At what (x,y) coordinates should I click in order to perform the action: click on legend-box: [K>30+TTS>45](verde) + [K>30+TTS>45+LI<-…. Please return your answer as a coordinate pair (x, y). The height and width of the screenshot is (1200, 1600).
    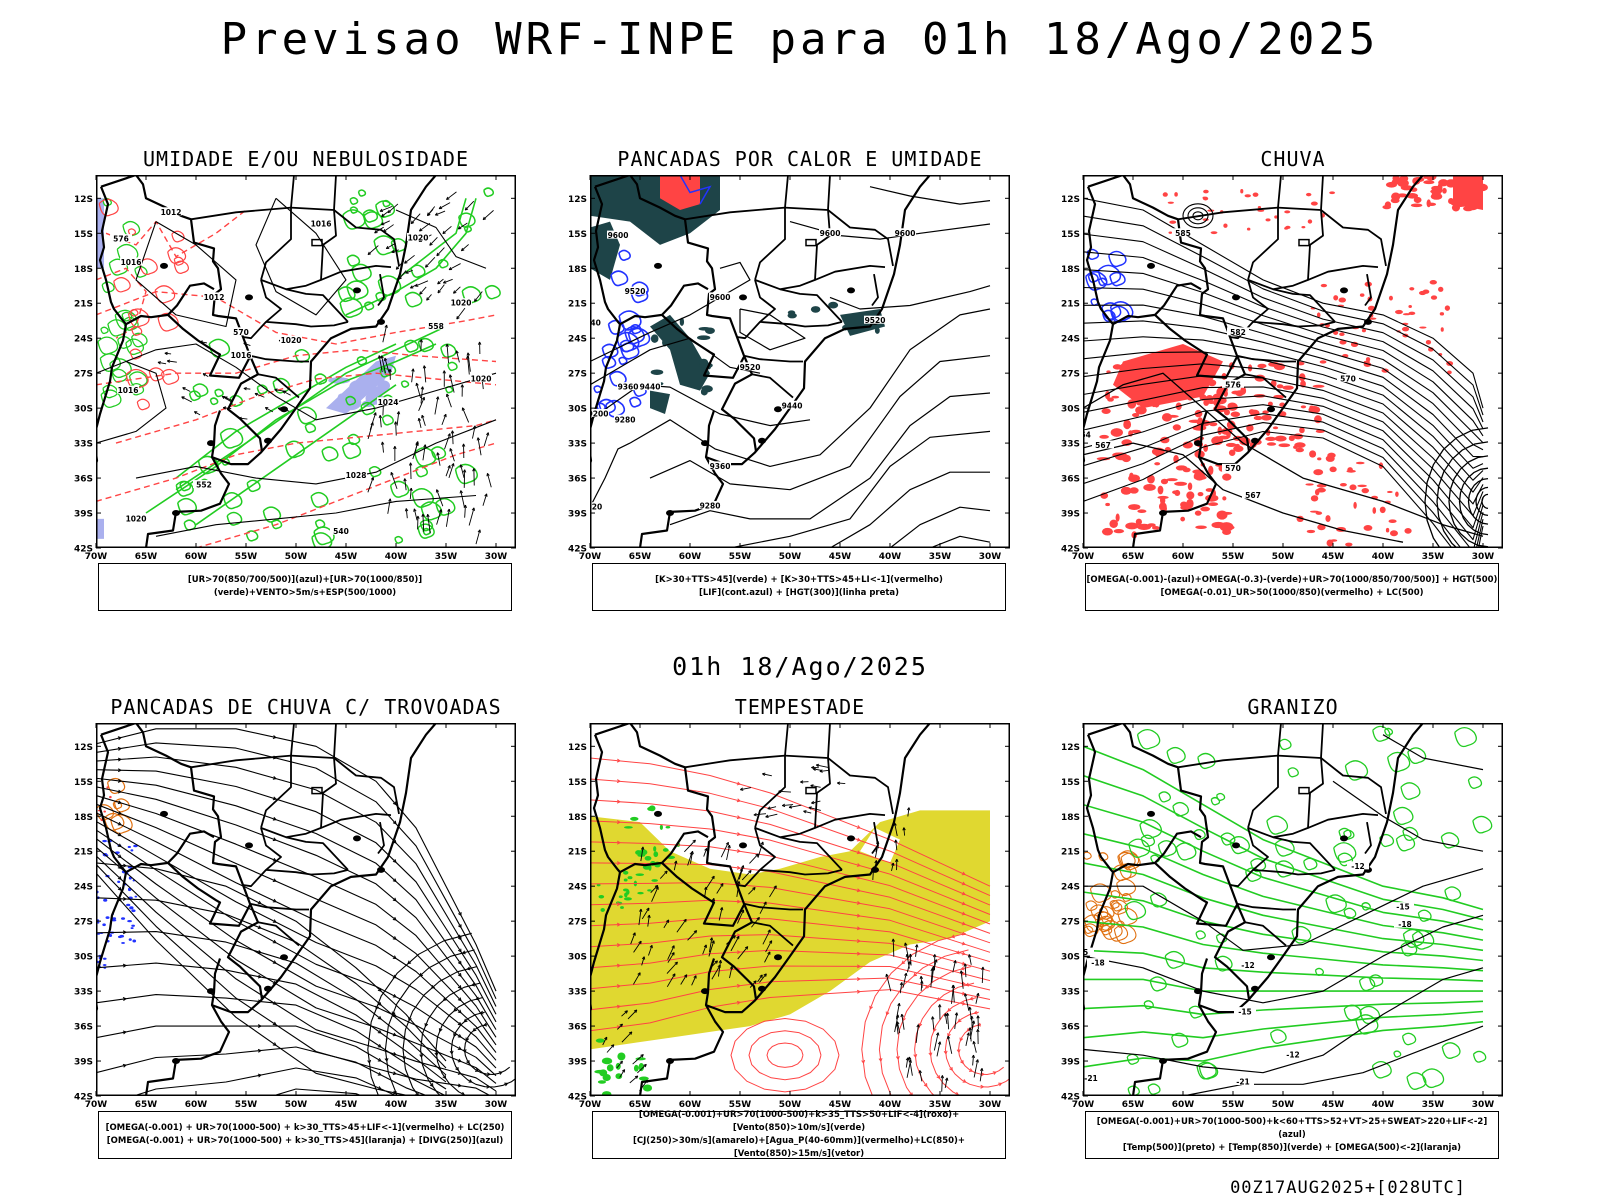
    Looking at the image, I should click on (799, 587).